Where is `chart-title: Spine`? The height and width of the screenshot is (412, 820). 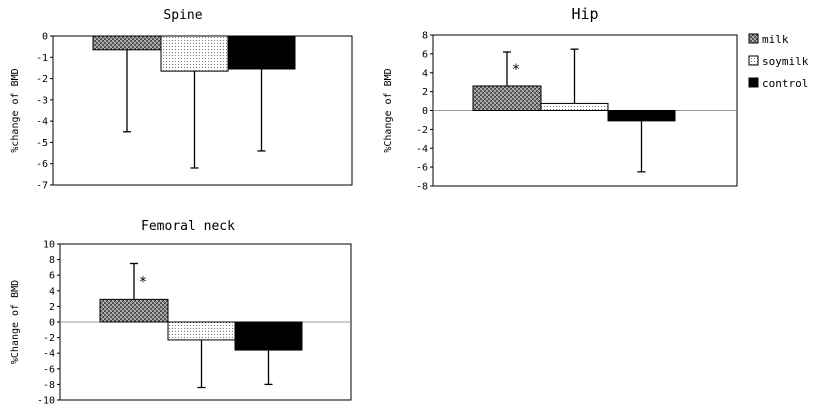
chart-title: Spine is located at coordinates (182, 15).